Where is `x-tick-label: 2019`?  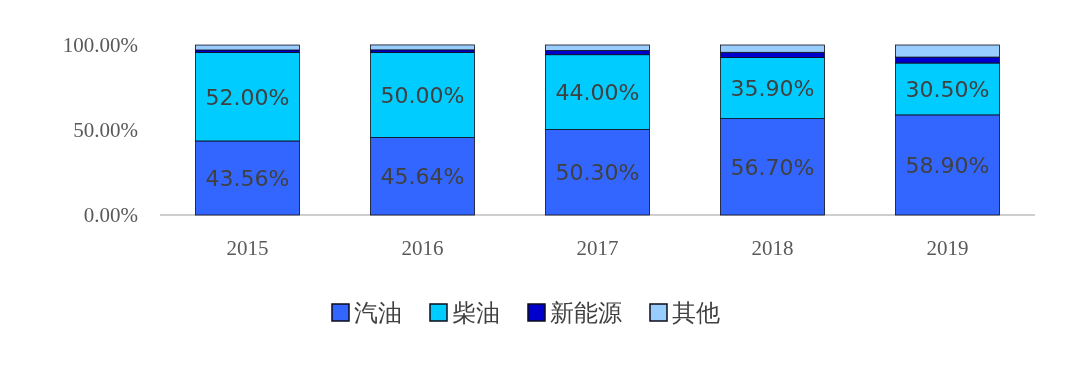
x-tick-label: 2019 is located at coordinates (947, 248).